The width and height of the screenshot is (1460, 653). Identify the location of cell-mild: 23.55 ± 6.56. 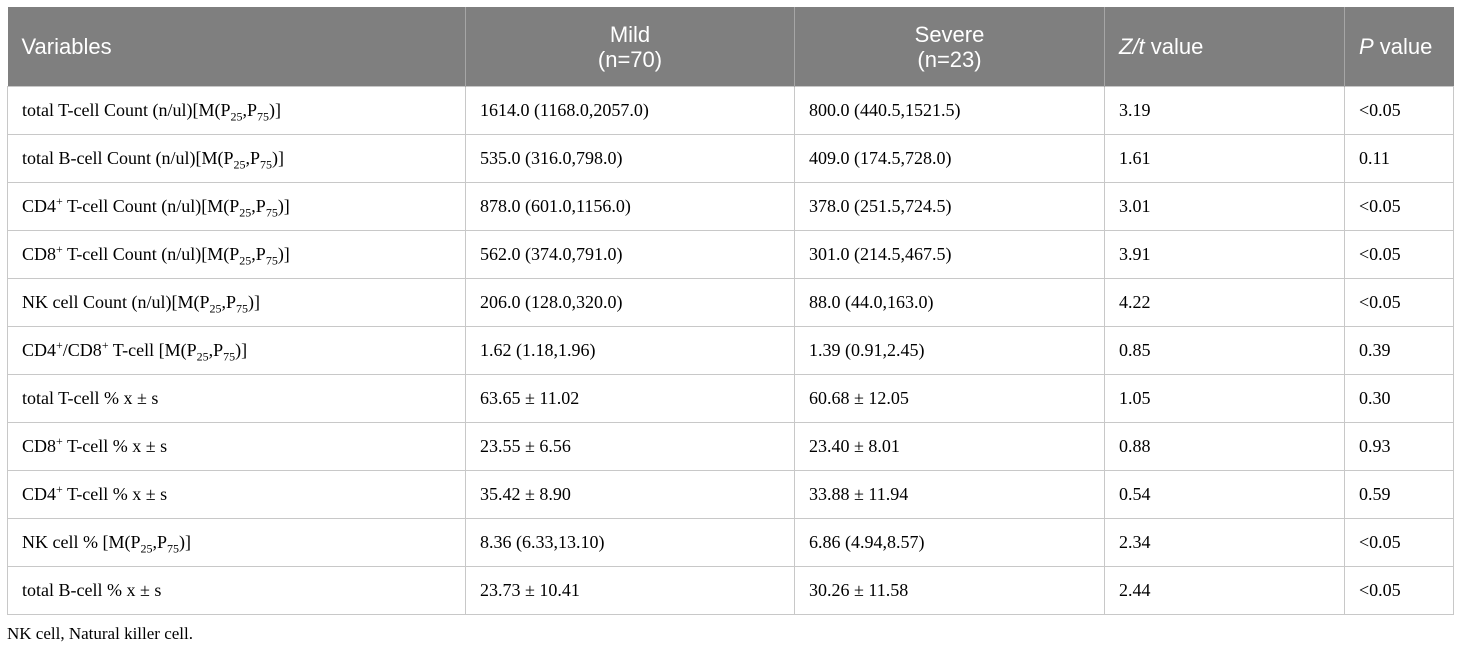
(630, 446).